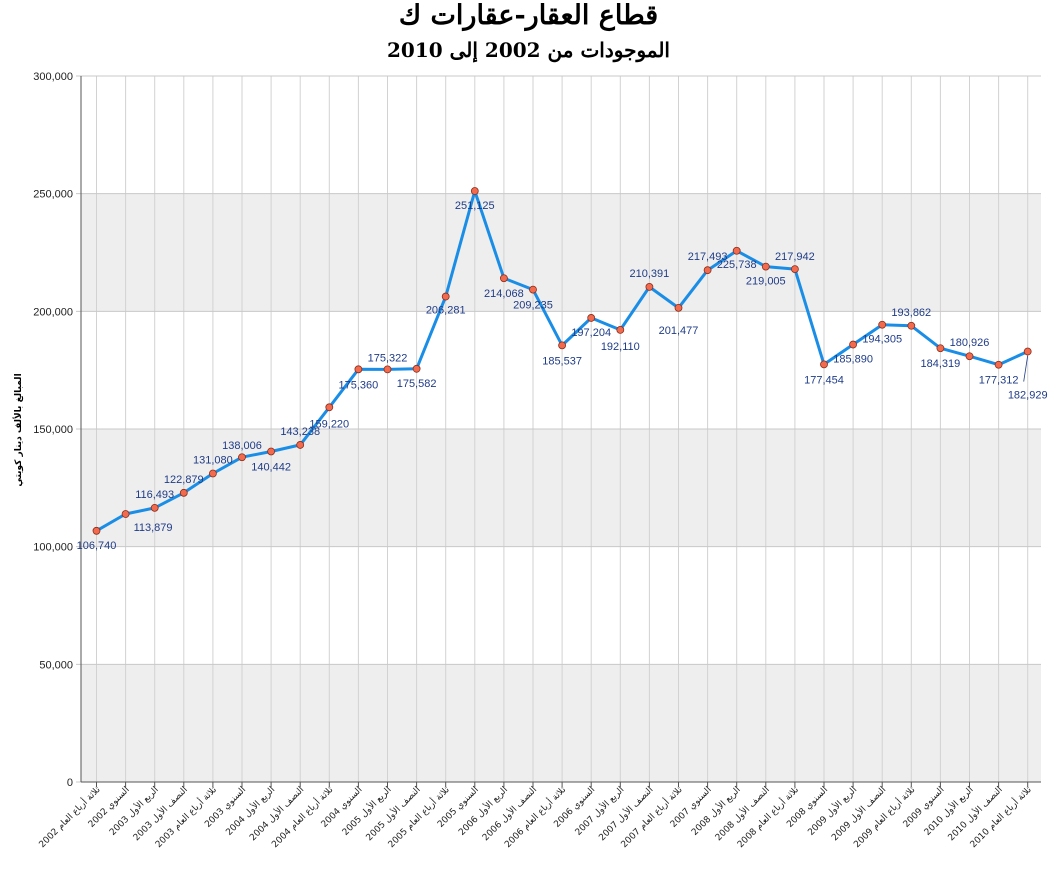 The width and height of the screenshot is (1057, 871). Describe the element at coordinates (53, 195) in the screenshot. I see `y-tick-label: 250,000` at that location.